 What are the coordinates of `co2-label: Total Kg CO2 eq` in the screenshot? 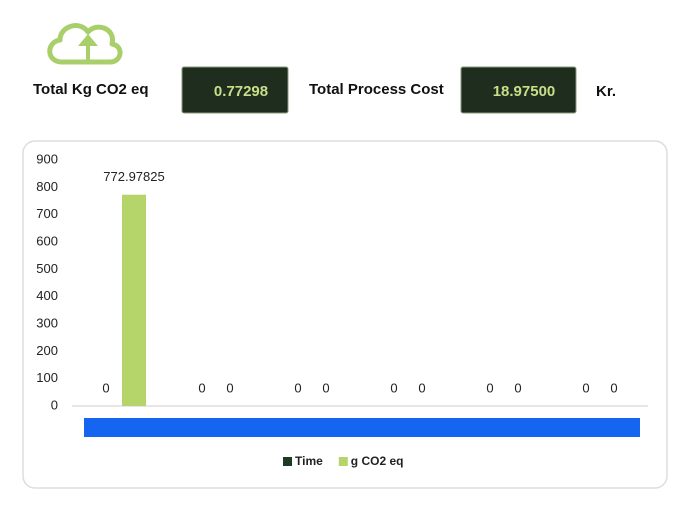 It's located at (91, 89).